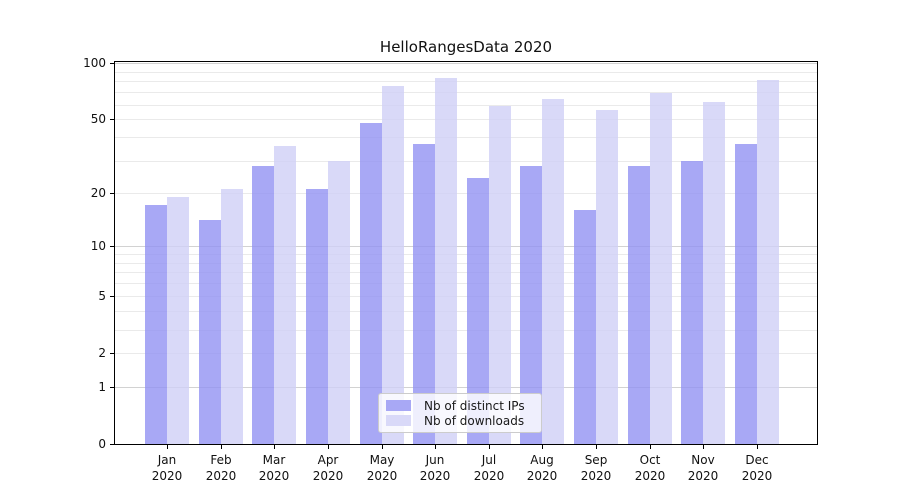 The image size is (900, 500). Describe the element at coordinates (466, 47) in the screenshot. I see `chart-title: HelloRangesData 2020` at that location.